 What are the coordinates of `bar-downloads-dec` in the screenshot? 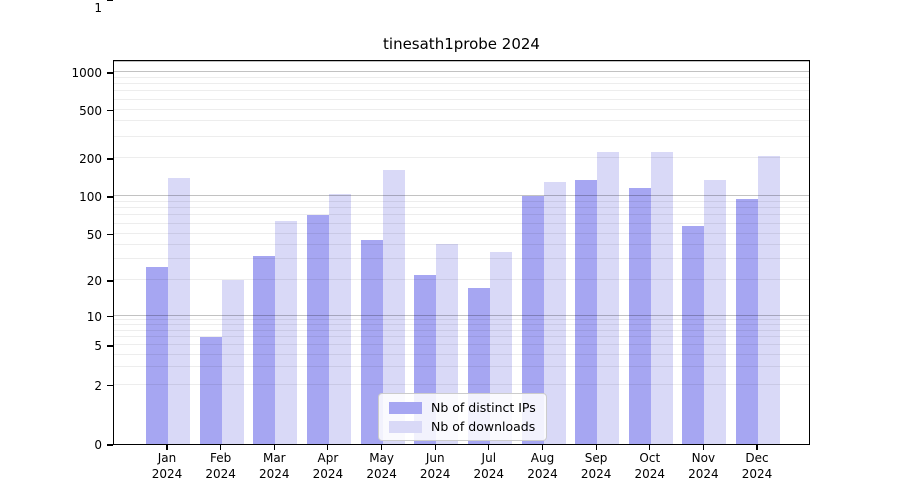 It's located at (769, 300).